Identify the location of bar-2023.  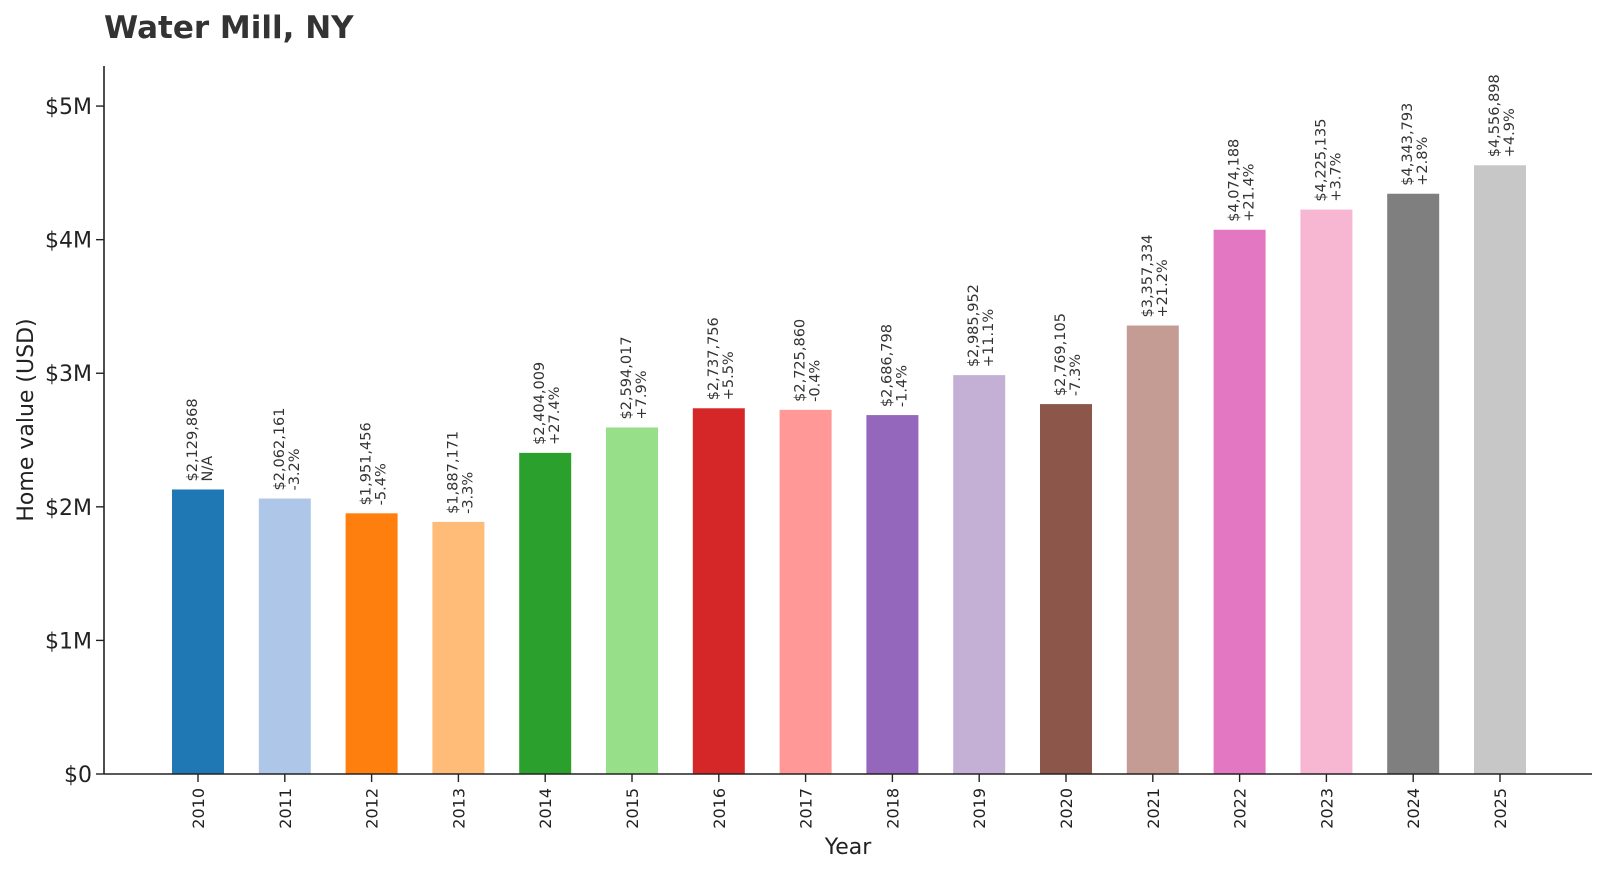
(1326, 491).